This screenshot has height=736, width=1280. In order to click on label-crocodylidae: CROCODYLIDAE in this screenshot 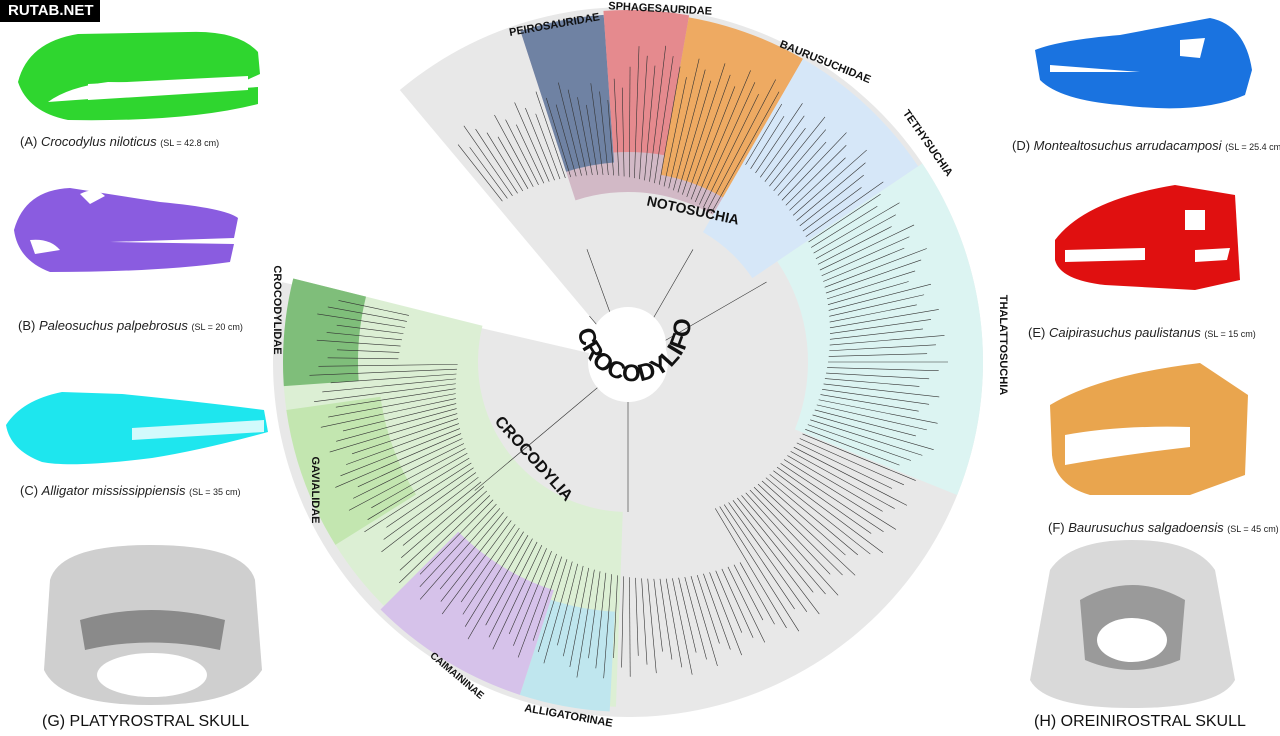, I will do `click(277, 309)`.